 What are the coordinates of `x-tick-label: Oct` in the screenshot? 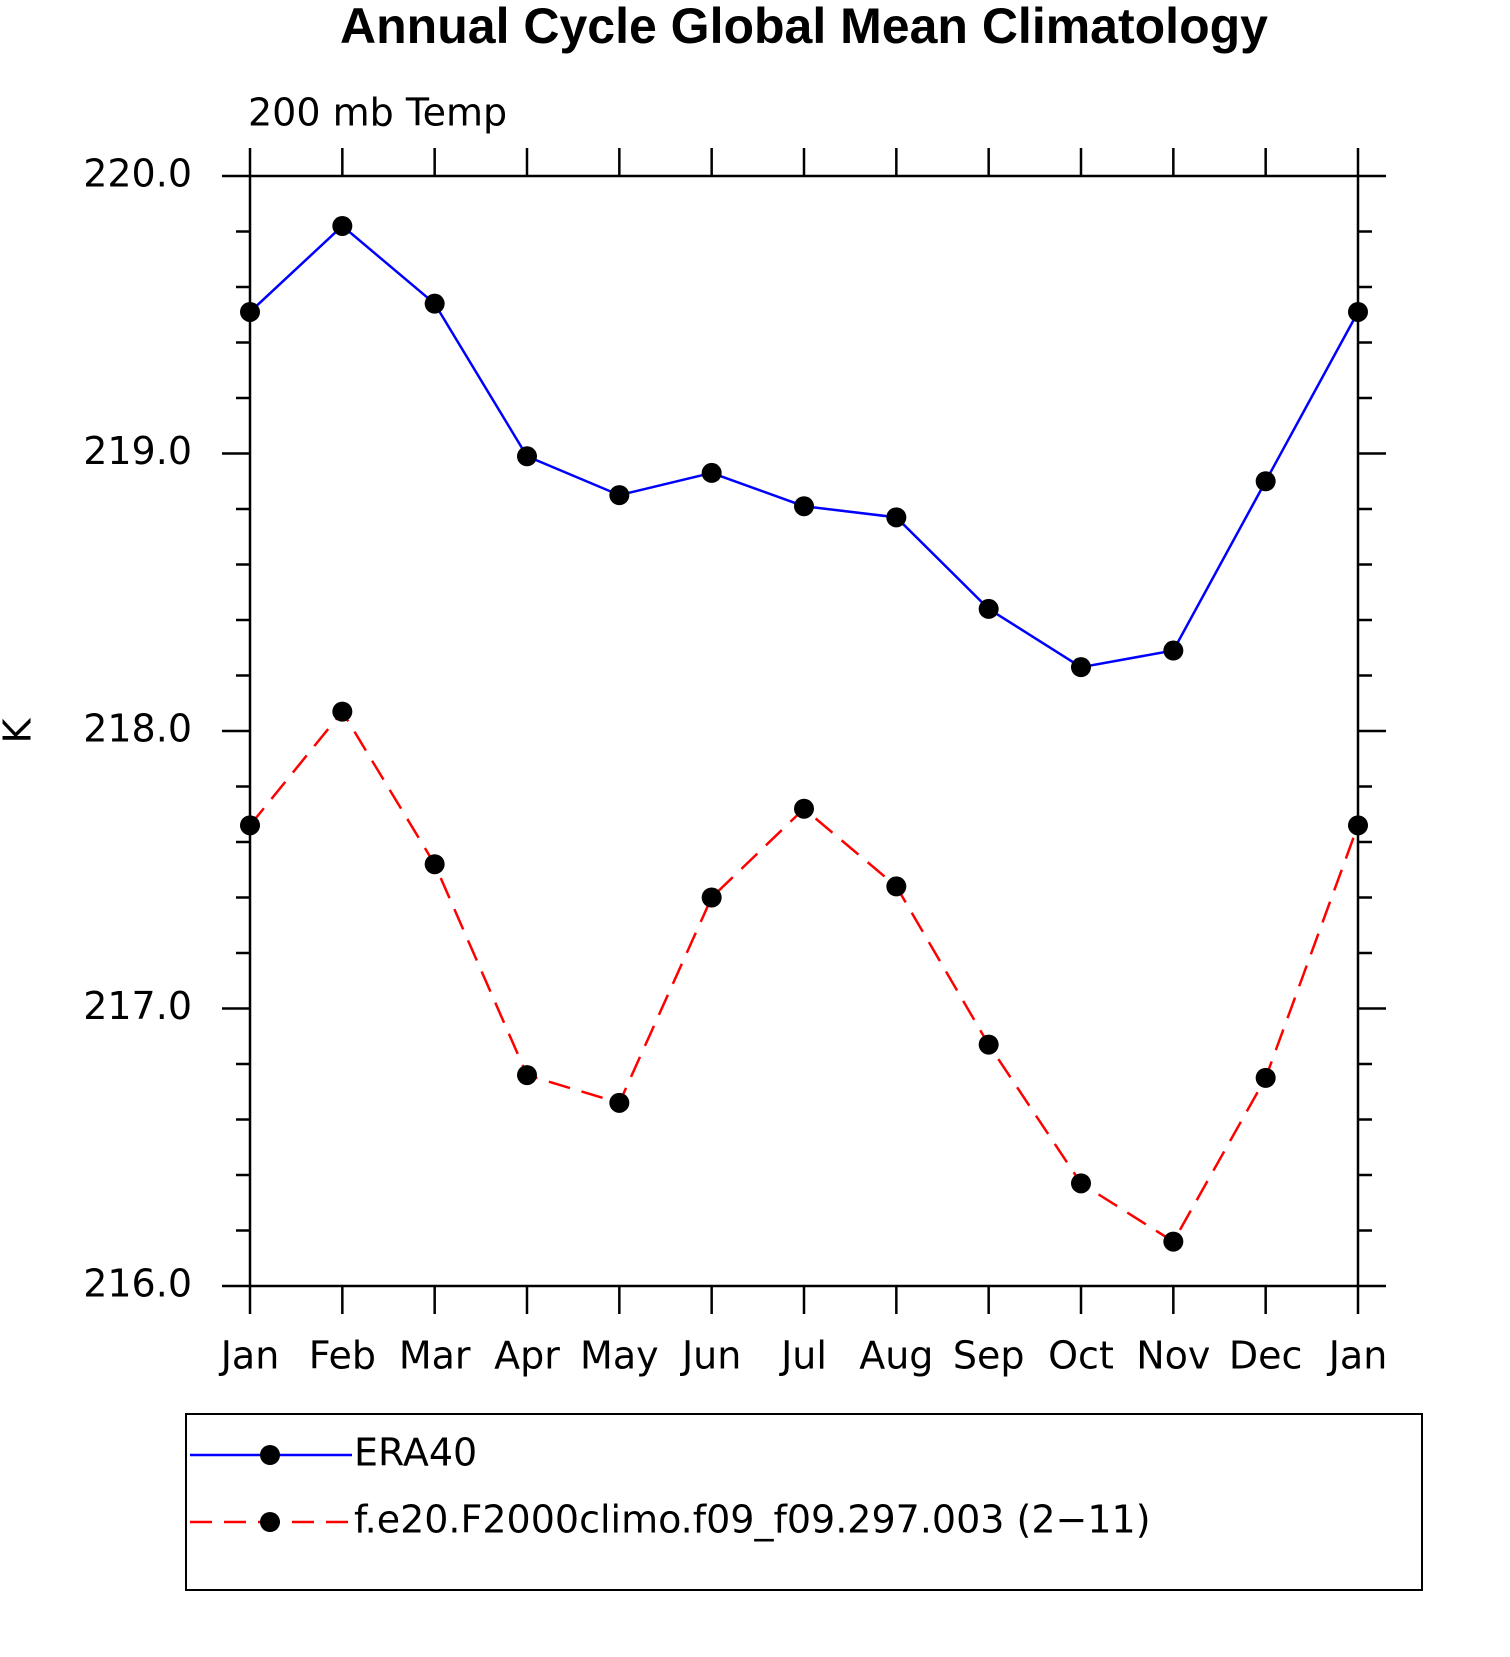 It's located at (1081, 1356).